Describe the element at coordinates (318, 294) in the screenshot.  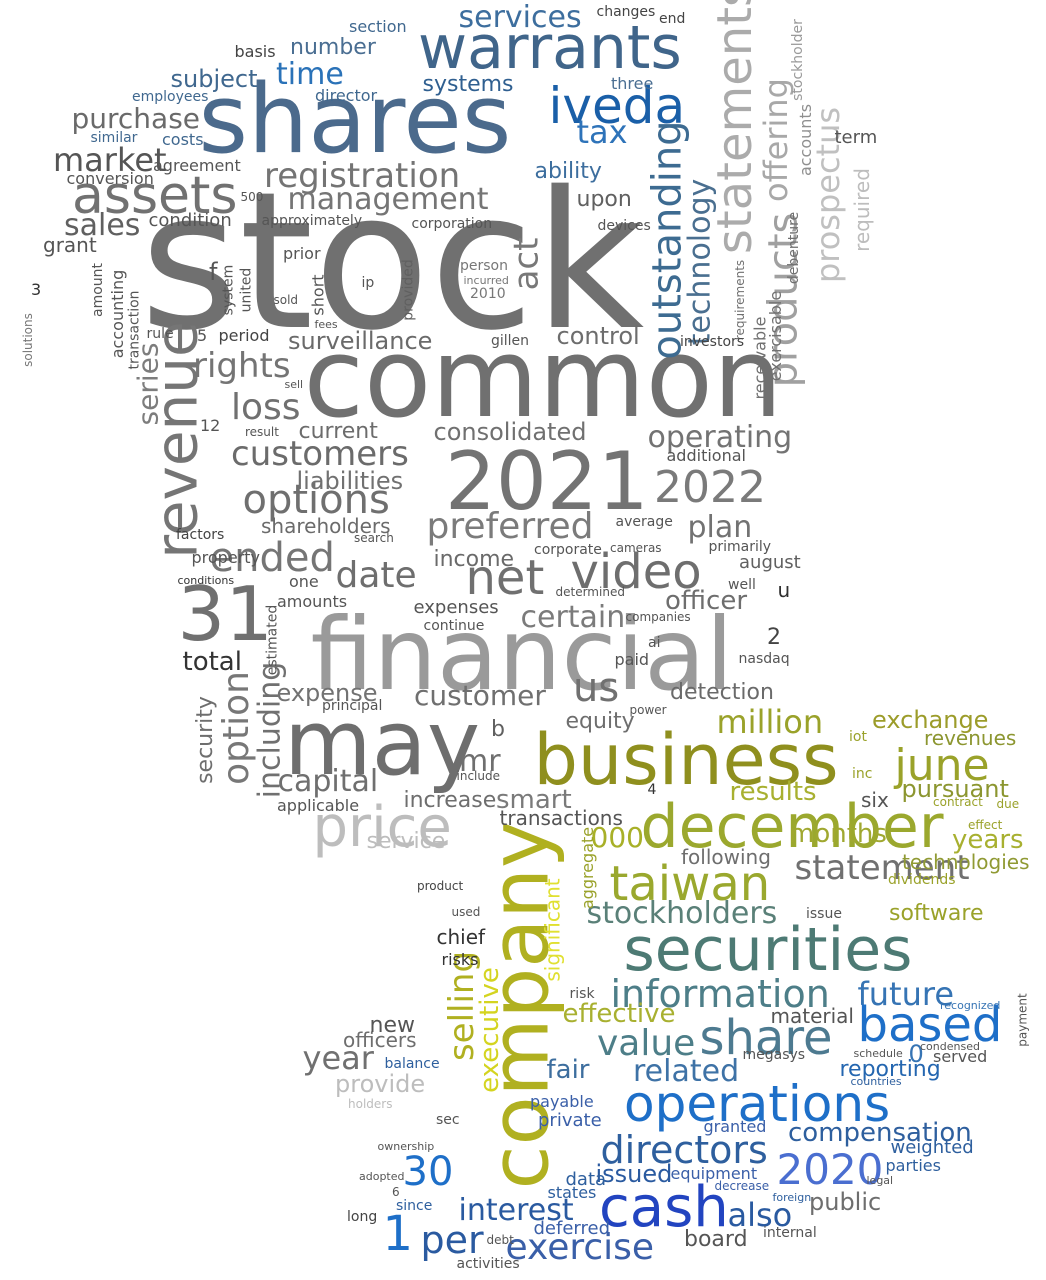
I see `cloud-word: short` at that location.